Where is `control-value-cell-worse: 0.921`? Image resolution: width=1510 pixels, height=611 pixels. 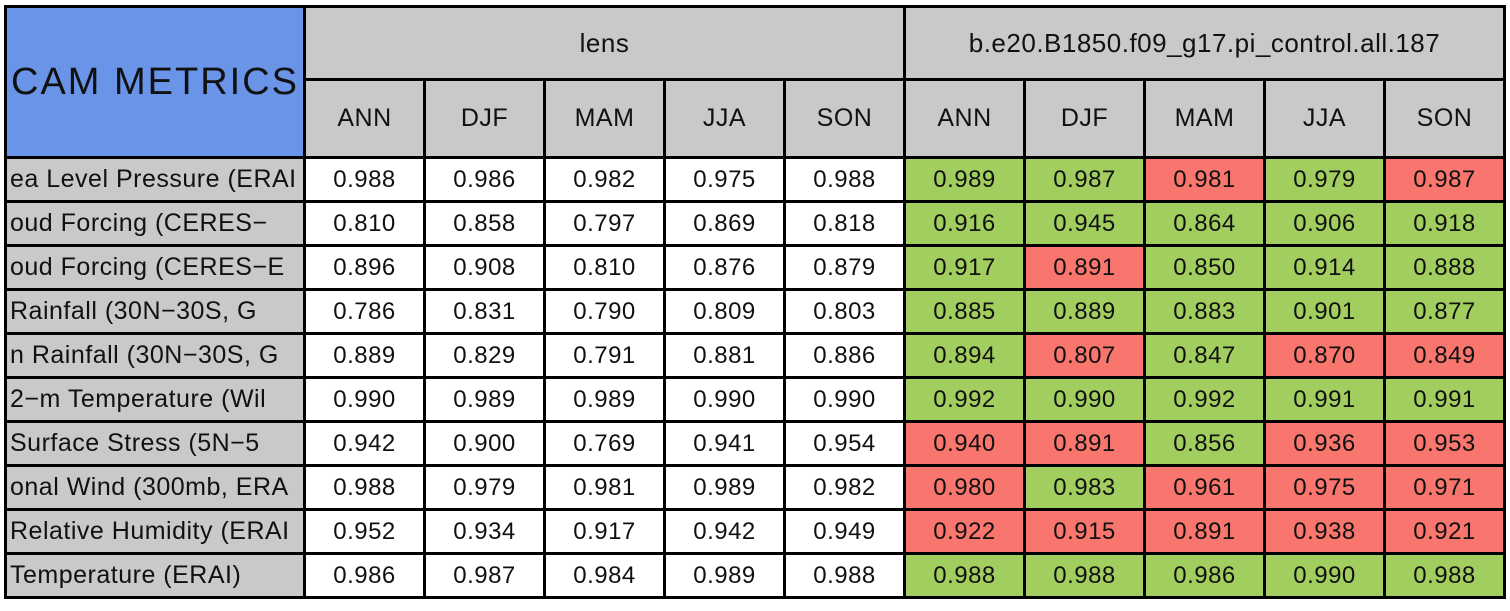
control-value-cell-worse: 0.921 is located at coordinates (1444, 531).